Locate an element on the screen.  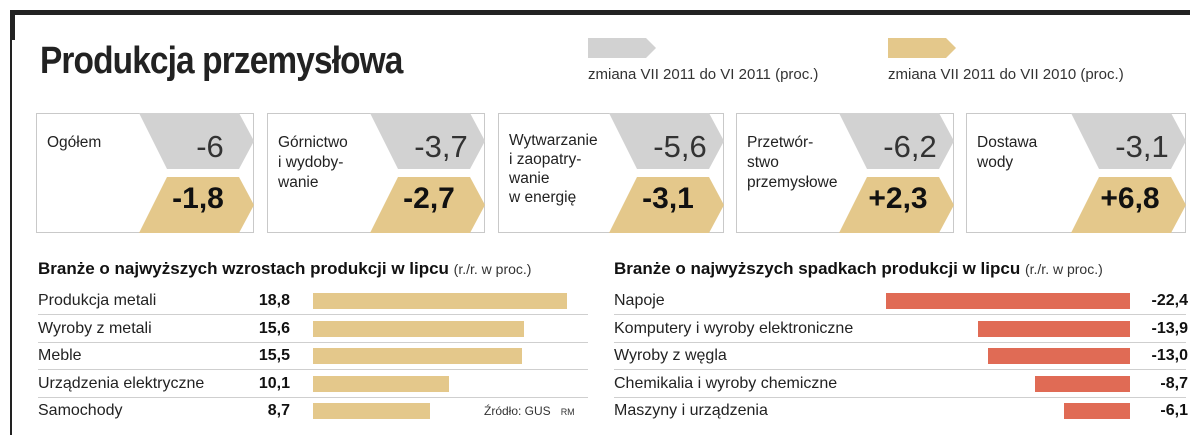
frame-left-thin-rule is located at coordinates (11, 237).